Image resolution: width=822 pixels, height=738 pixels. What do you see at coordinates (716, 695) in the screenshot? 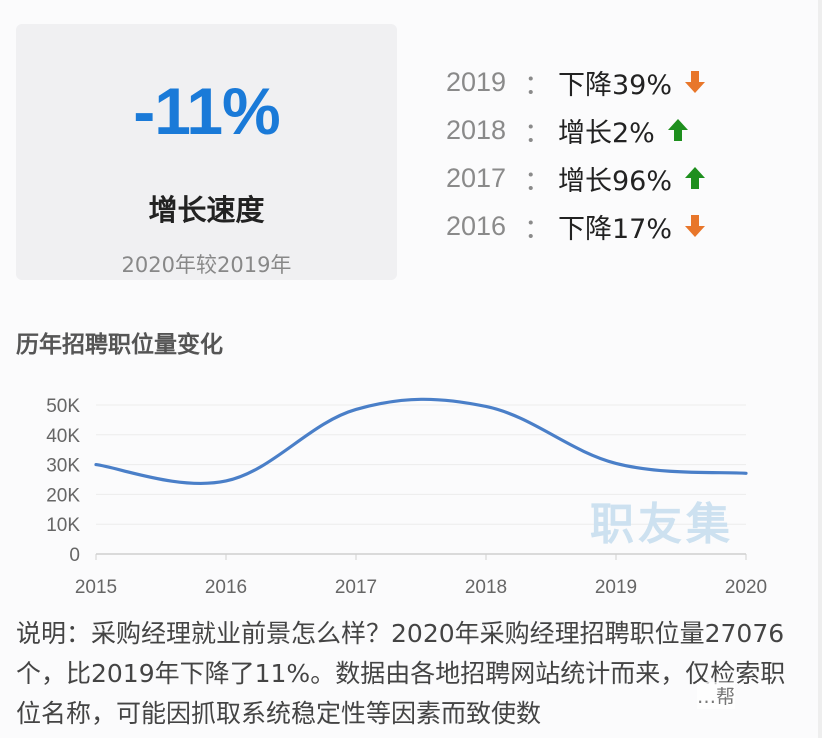
I see `overlay-watermark: …帮` at bounding box center [716, 695].